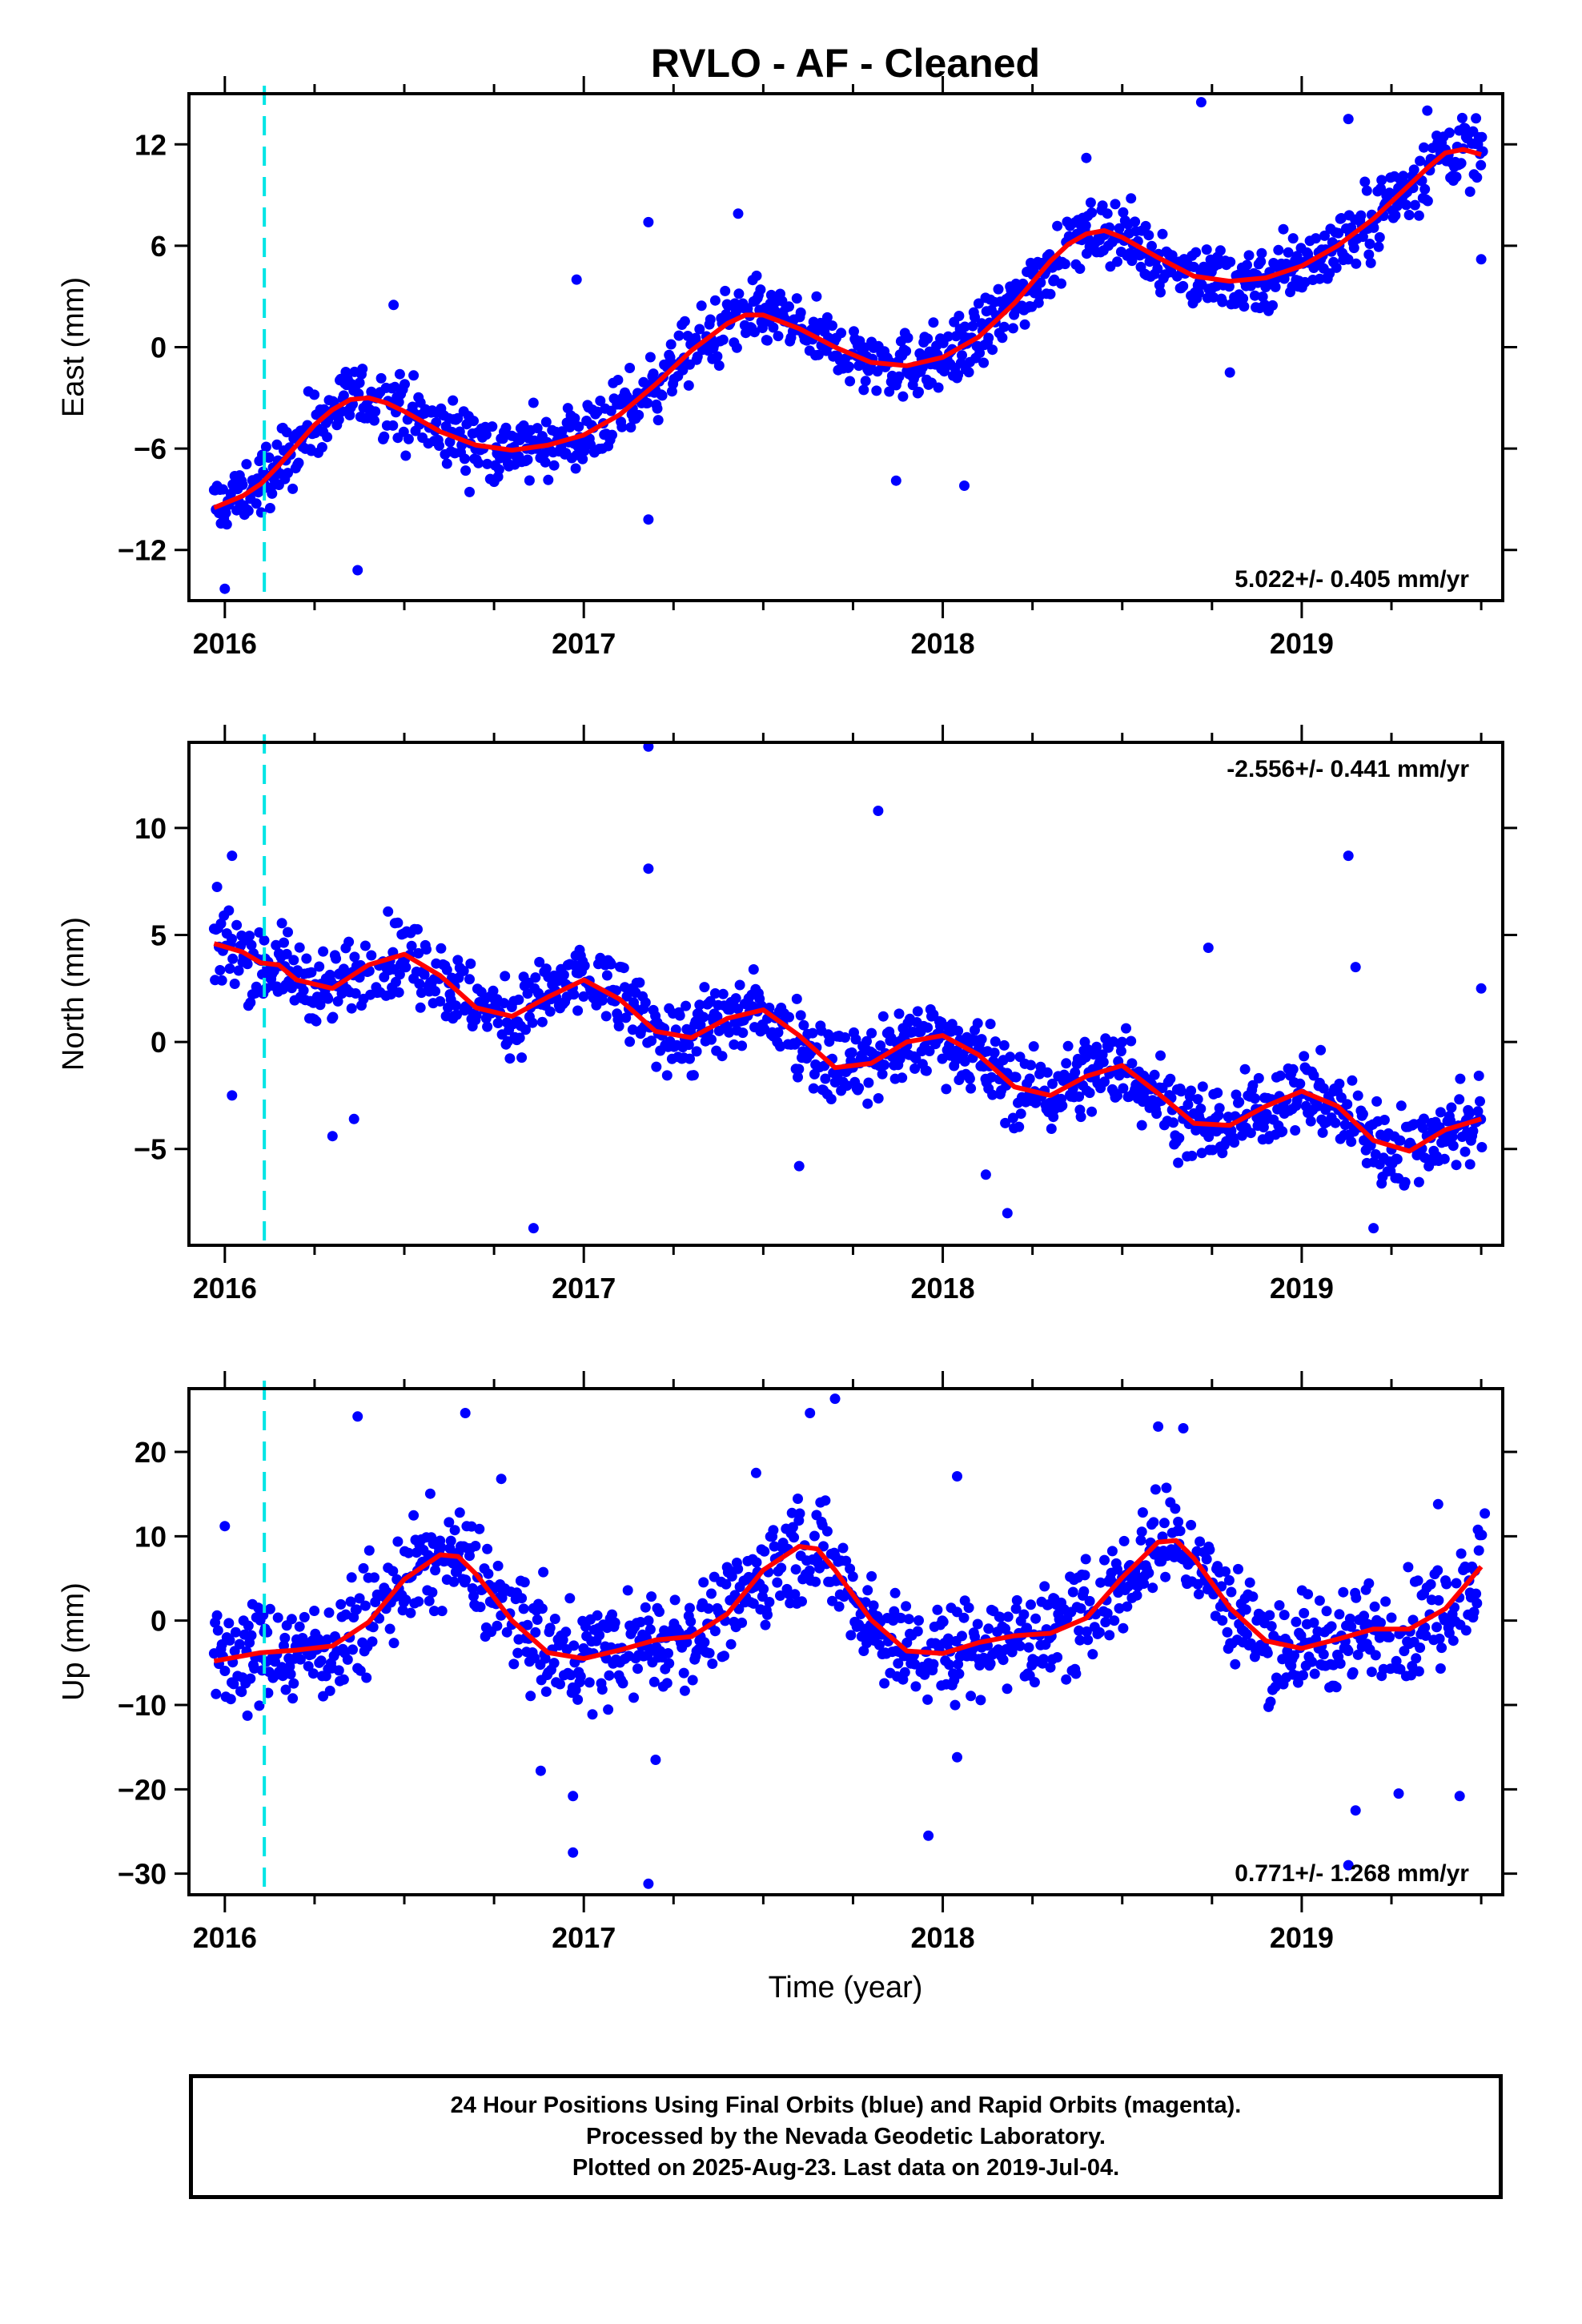 This screenshot has height=2324, width=1582. I want to click on north-outlier-point, so click(1481, 988).